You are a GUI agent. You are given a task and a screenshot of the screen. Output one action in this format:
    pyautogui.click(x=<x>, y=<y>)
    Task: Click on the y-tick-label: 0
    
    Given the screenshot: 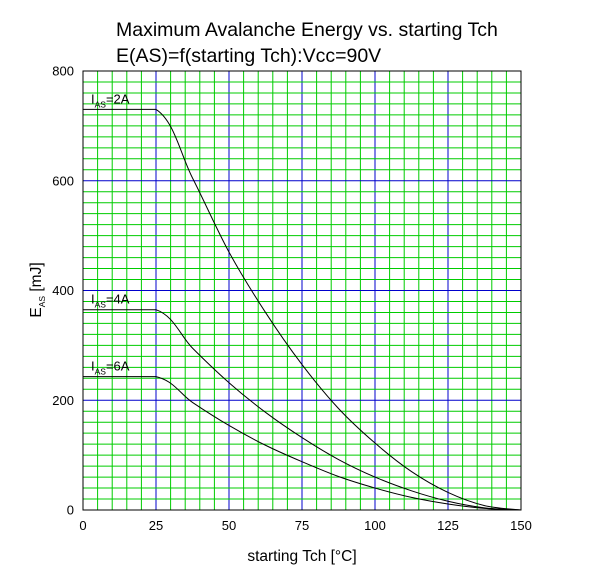 What is the action you would take?
    pyautogui.click(x=70, y=510)
    